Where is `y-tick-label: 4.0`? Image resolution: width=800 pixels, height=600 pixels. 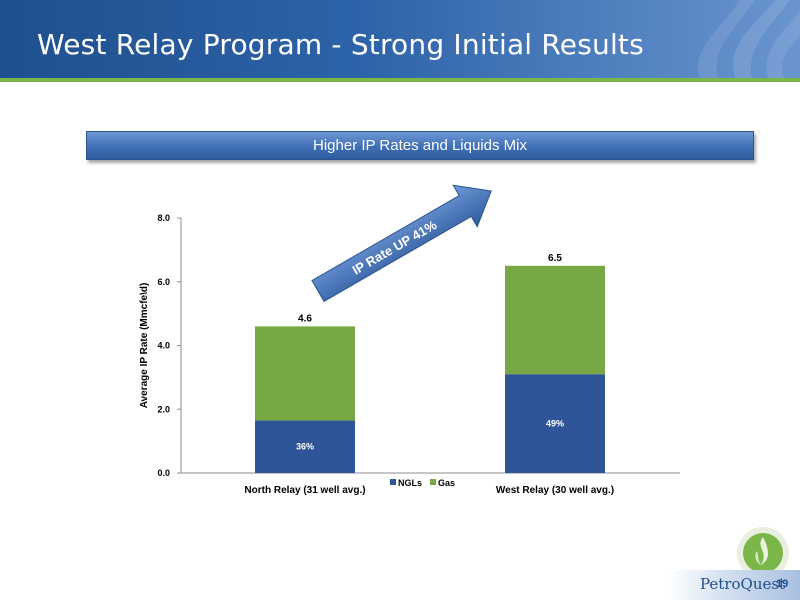 y-tick-label: 4.0 is located at coordinates (163, 346).